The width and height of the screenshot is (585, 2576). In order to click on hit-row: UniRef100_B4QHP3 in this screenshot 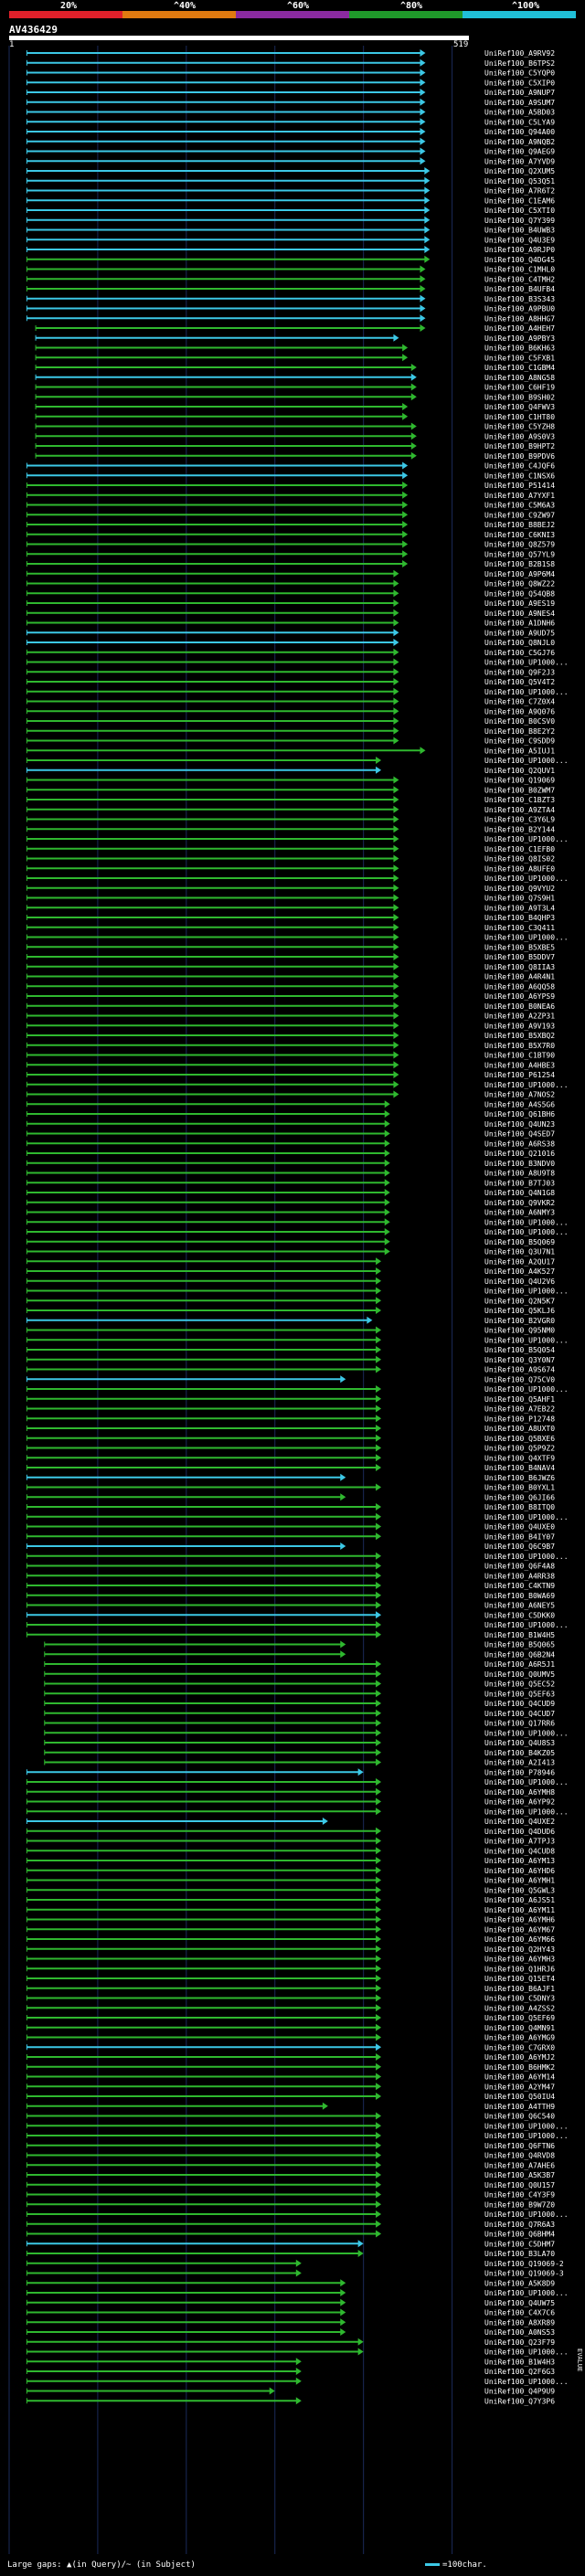, I will do `click(290, 918)`.